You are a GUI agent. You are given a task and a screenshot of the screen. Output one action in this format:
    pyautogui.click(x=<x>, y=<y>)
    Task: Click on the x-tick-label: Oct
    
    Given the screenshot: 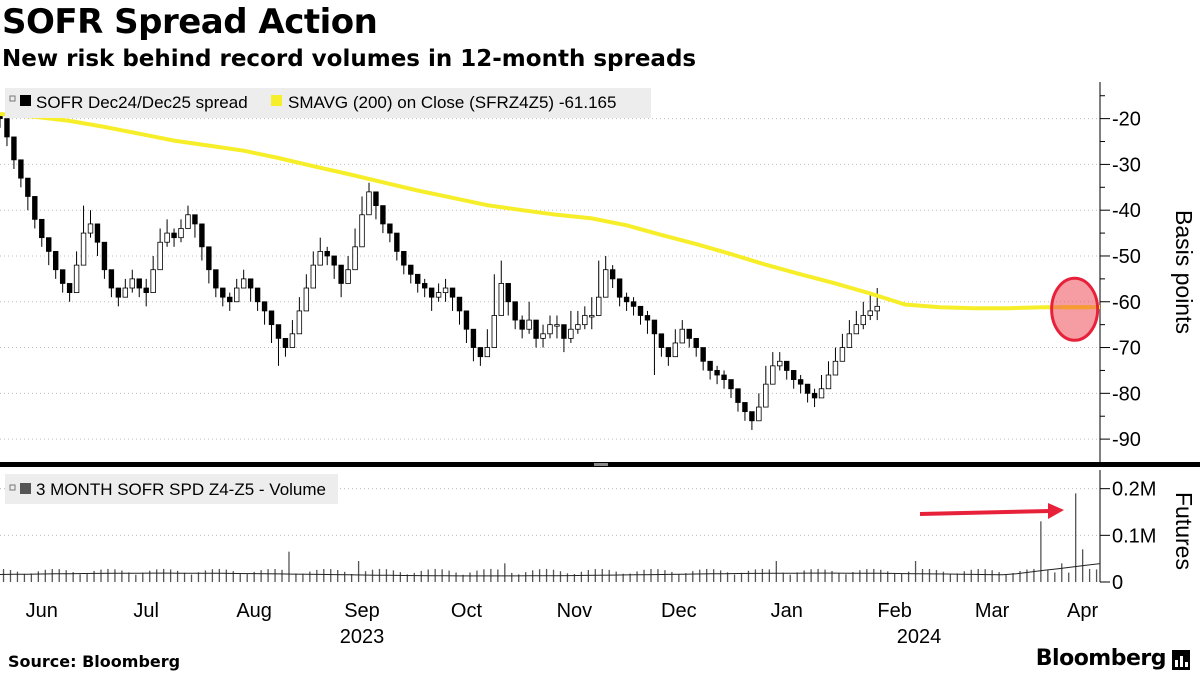 What is the action you would take?
    pyautogui.click(x=467, y=611)
    